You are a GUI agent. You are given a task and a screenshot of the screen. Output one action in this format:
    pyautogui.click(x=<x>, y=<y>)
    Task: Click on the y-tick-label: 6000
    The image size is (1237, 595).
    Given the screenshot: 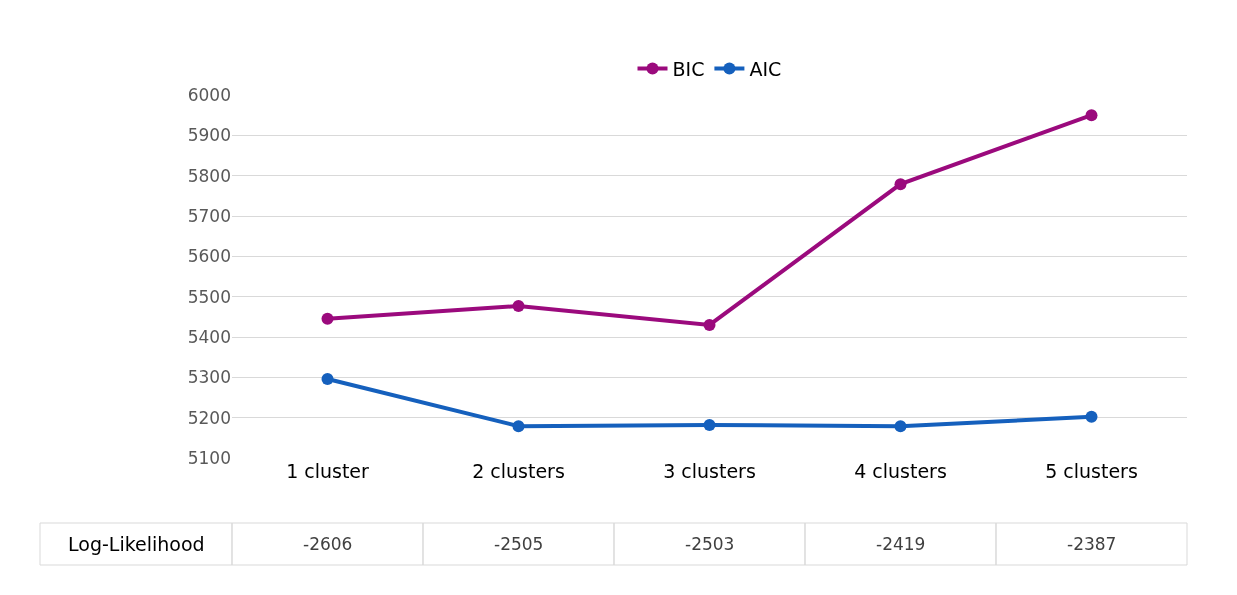 What is the action you would take?
    pyautogui.click(x=209, y=94)
    